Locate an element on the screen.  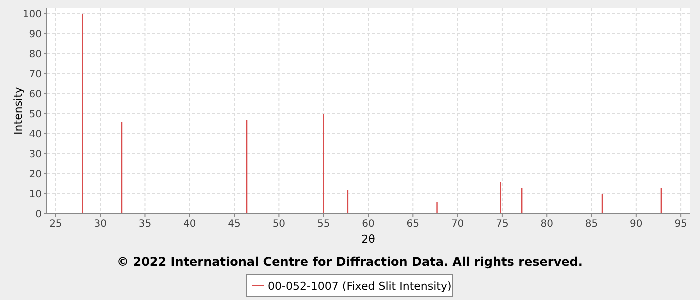
y-tick-label: 100 is located at coordinates (32, 15).